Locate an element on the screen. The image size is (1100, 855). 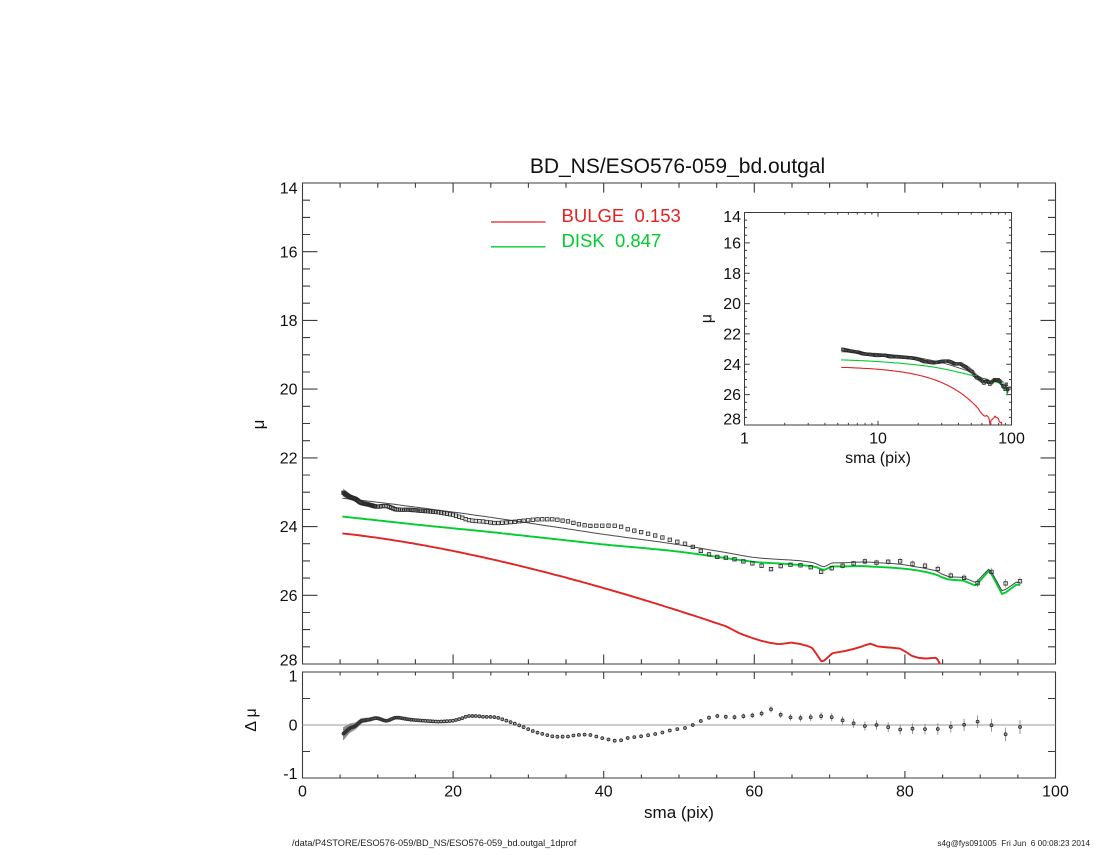
svg-text: 80 is located at coordinates (905, 792).